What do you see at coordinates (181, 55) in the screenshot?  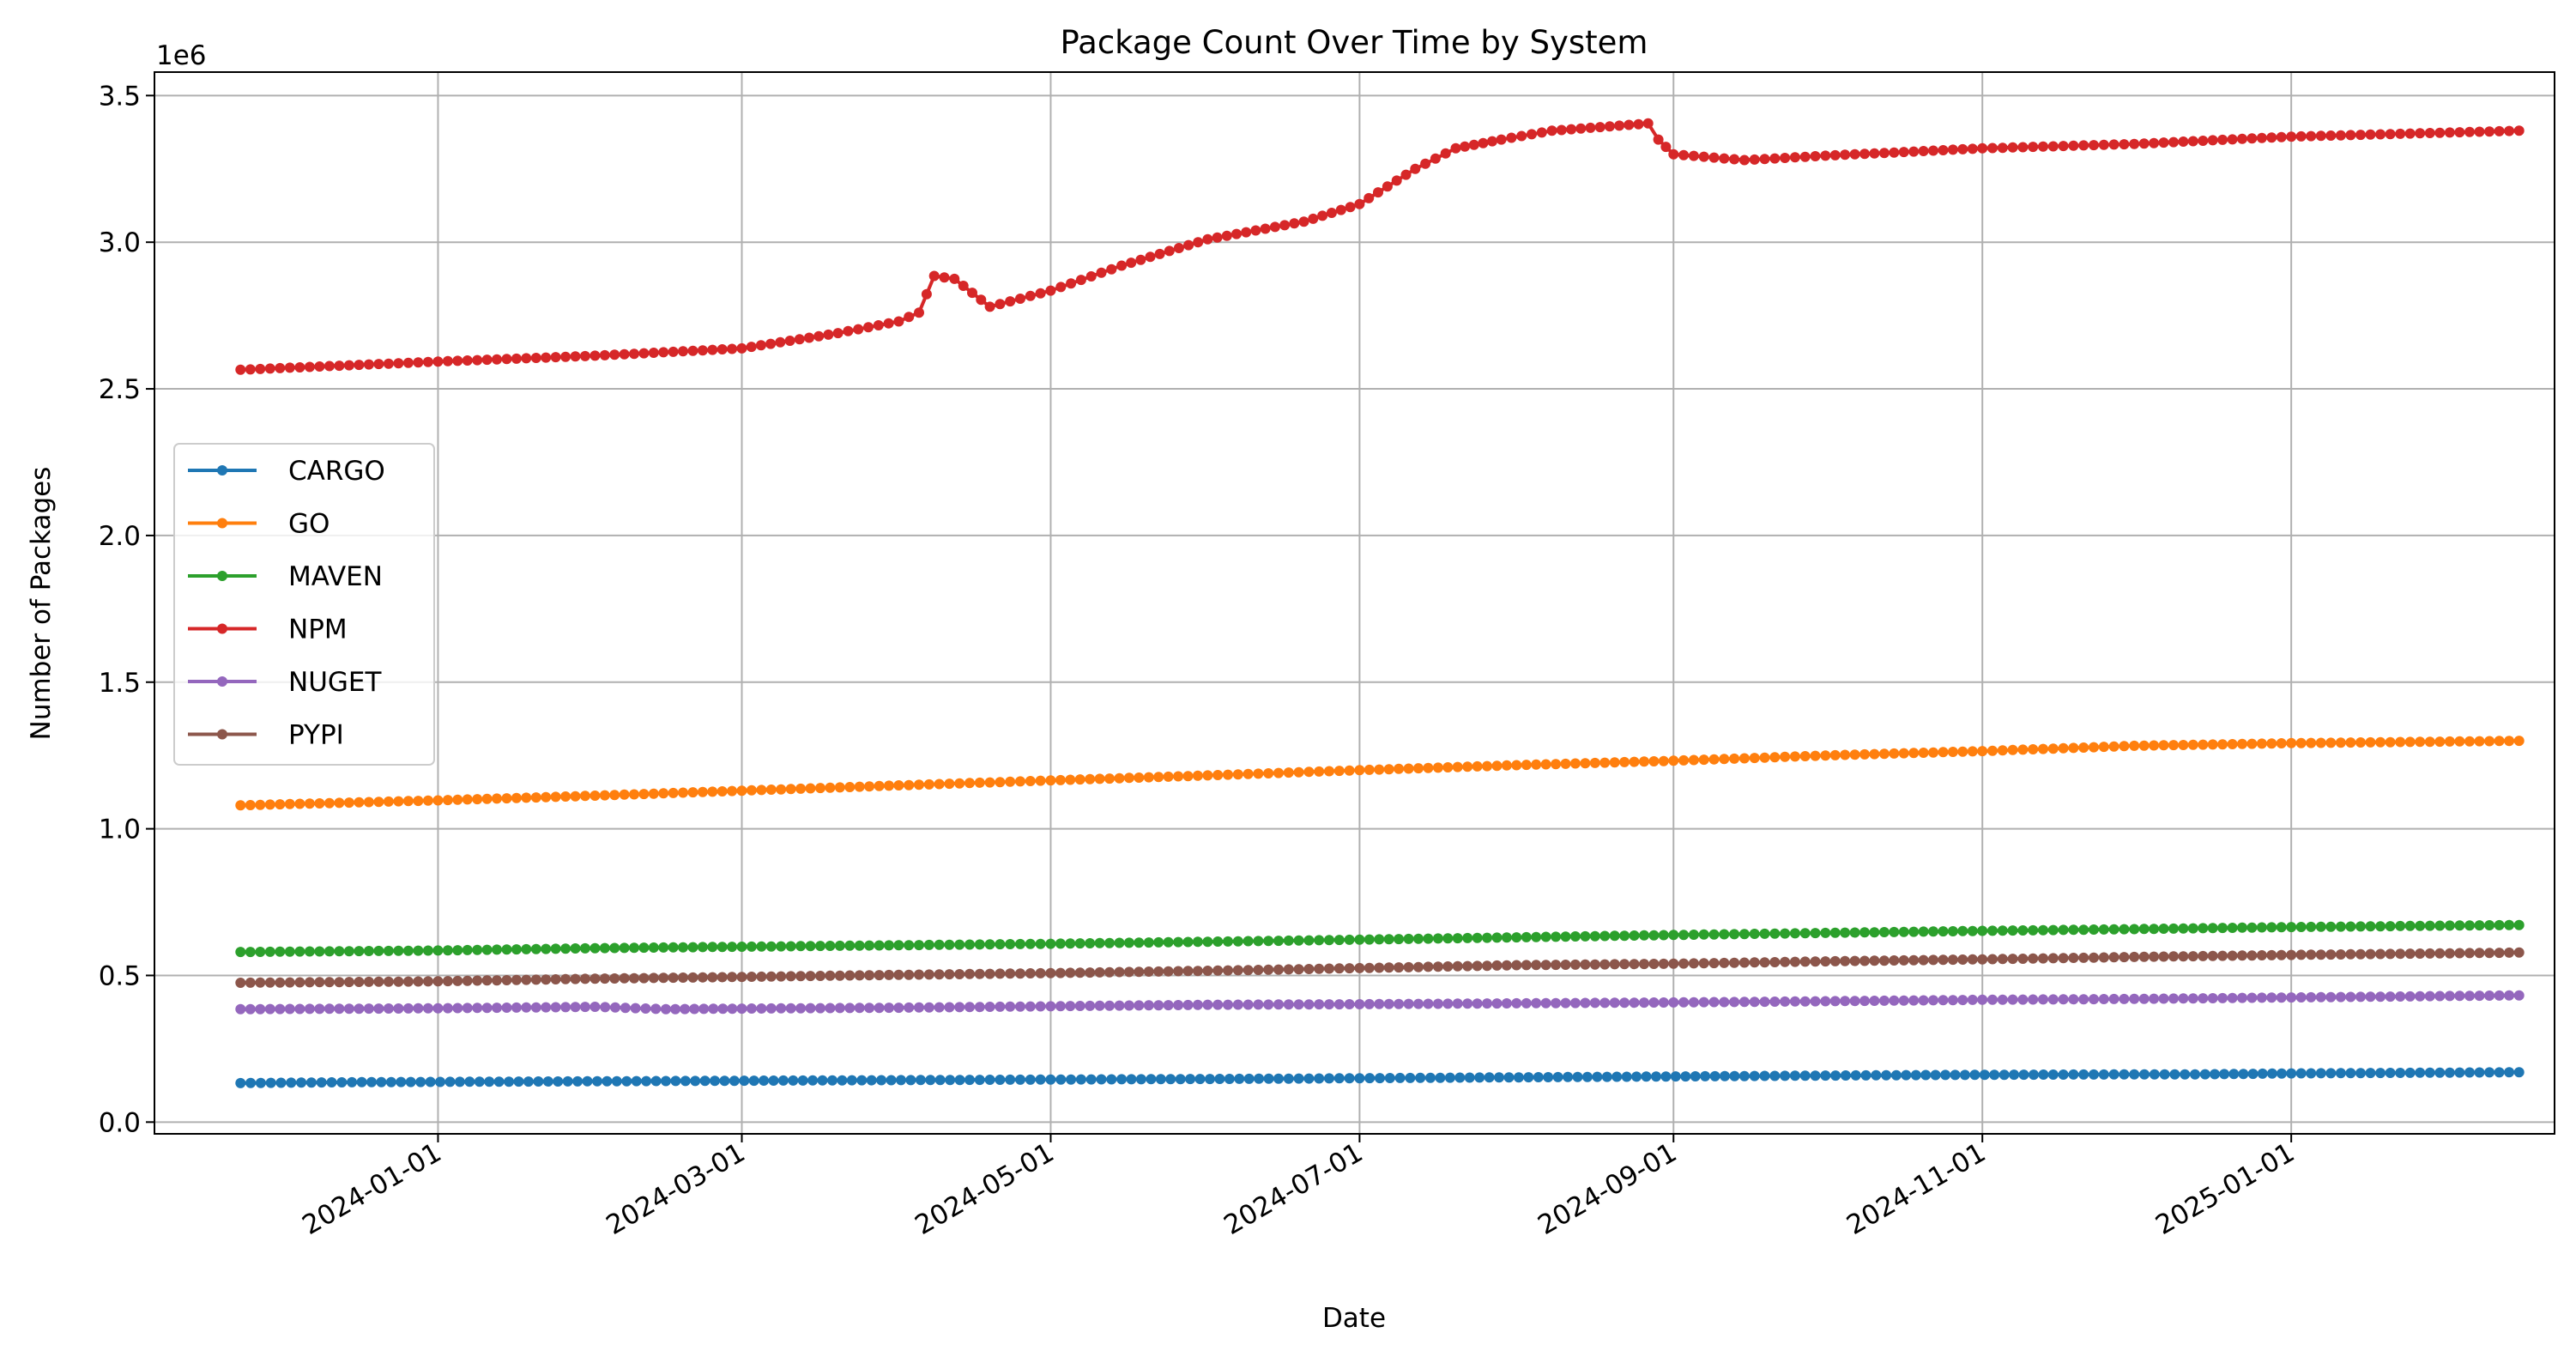 I see `y-axis-multiplier: 1e6` at bounding box center [181, 55].